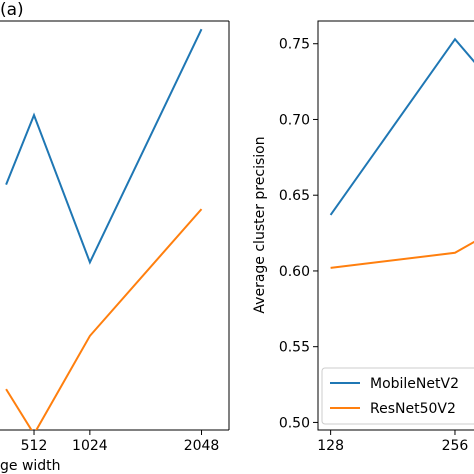  What do you see at coordinates (294, 423) in the screenshot?
I see `panel-b-y-tick-label: 0.50` at bounding box center [294, 423].